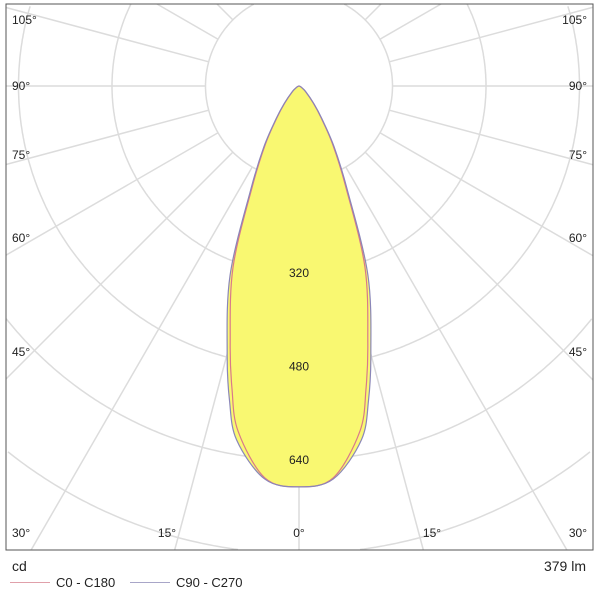 The width and height of the screenshot is (600, 600). Describe the element at coordinates (299, 273) in the screenshot. I see `radial-tick-label: 320` at that location.